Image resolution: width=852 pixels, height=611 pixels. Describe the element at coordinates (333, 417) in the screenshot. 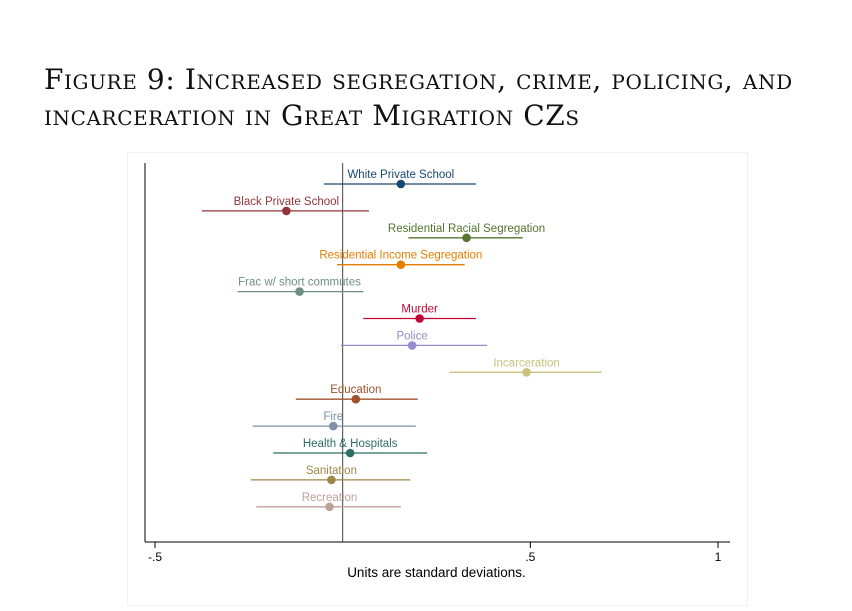

I see `series-label-fire: Fire` at that location.